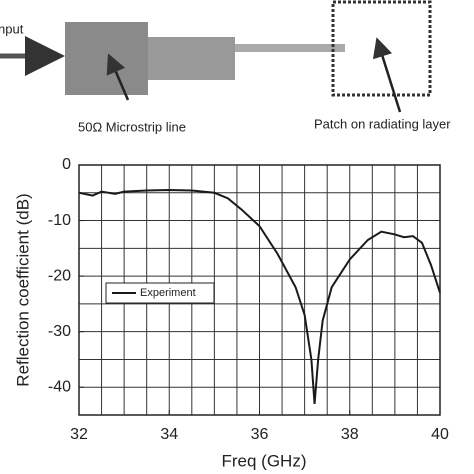 Image resolution: width=474 pixels, height=474 pixels. Describe the element at coordinates (59, 386) in the screenshot. I see `y-tick-label: -40` at that location.